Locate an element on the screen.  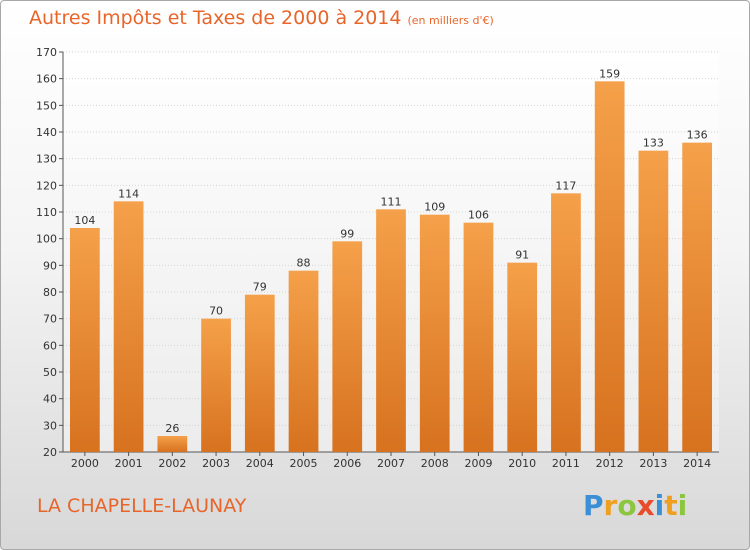
x-tick-label-2003: 2003 is located at coordinates (216, 463).